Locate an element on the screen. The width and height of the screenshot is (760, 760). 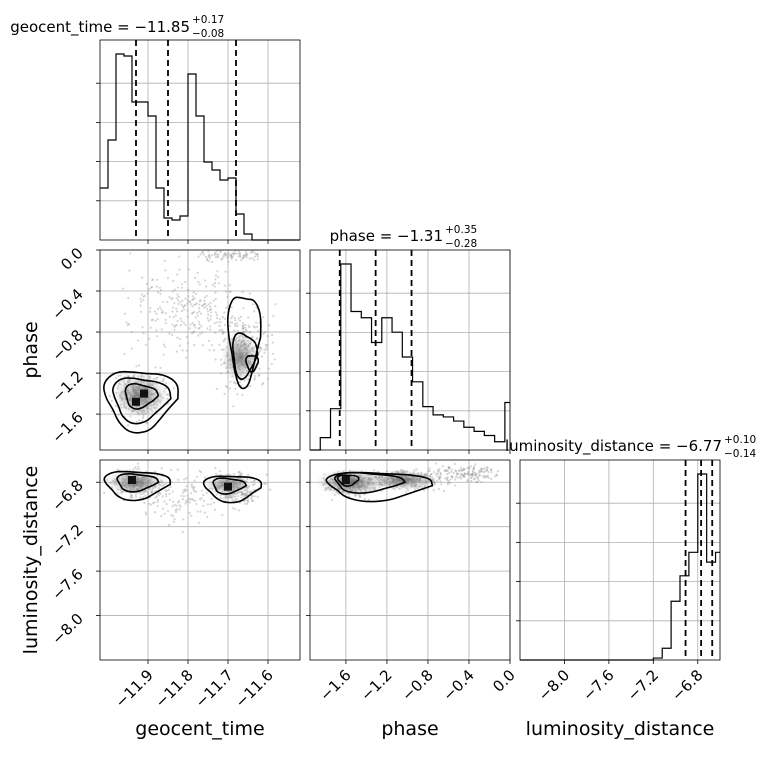
svg-text: −0.08 is located at coordinates (208, 34).